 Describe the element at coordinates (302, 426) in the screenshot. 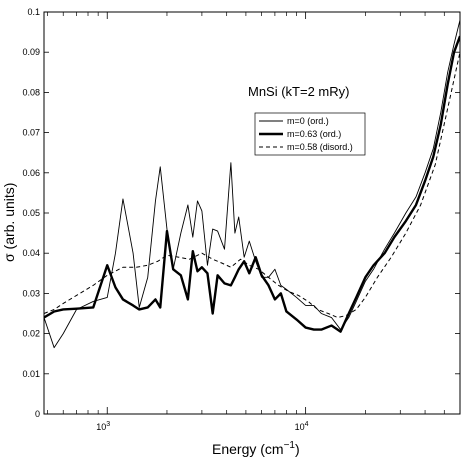

I see `x-tick-label: 10⁴` at that location.